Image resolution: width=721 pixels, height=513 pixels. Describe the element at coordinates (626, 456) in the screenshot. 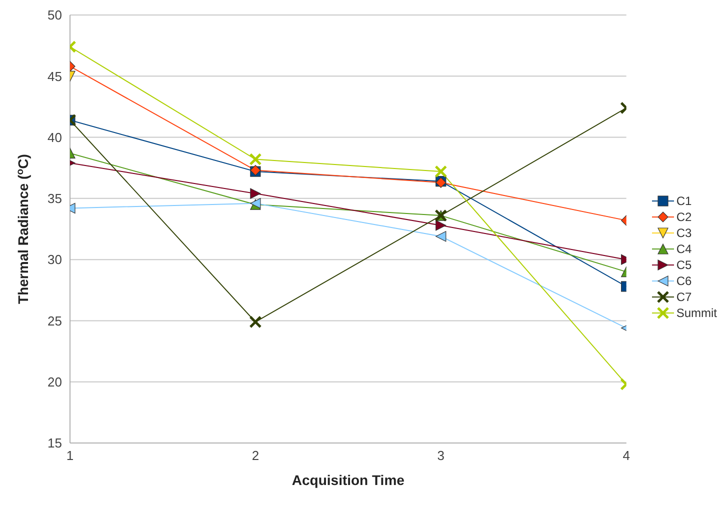

I see `x-tick-label: 4` at that location.